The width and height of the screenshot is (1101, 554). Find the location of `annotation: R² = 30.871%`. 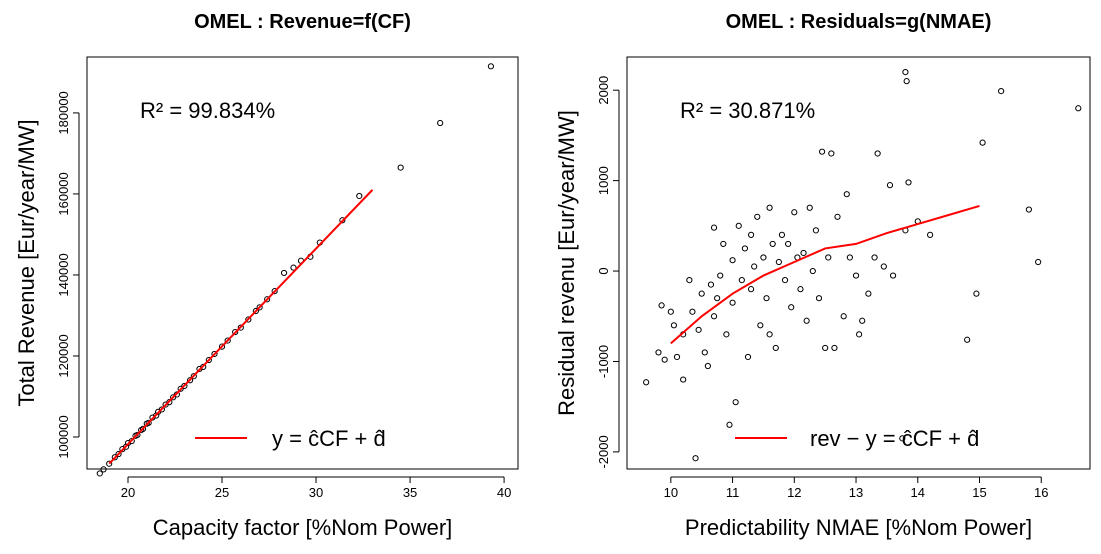

annotation: R² = 30.871% is located at coordinates (747, 110).